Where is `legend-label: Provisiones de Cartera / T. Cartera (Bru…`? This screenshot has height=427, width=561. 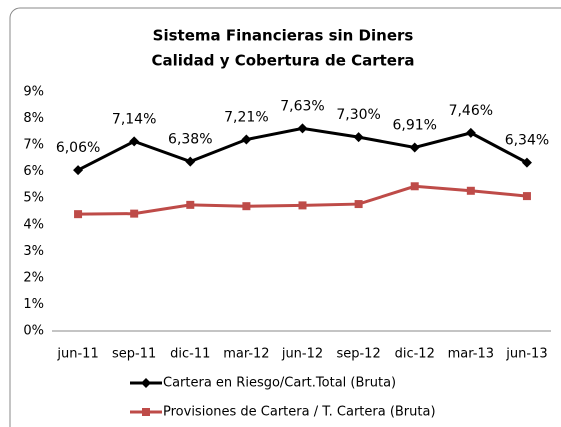 legend-label: Provisiones de Cartera / T. Cartera (Bru… is located at coordinates (299, 412).